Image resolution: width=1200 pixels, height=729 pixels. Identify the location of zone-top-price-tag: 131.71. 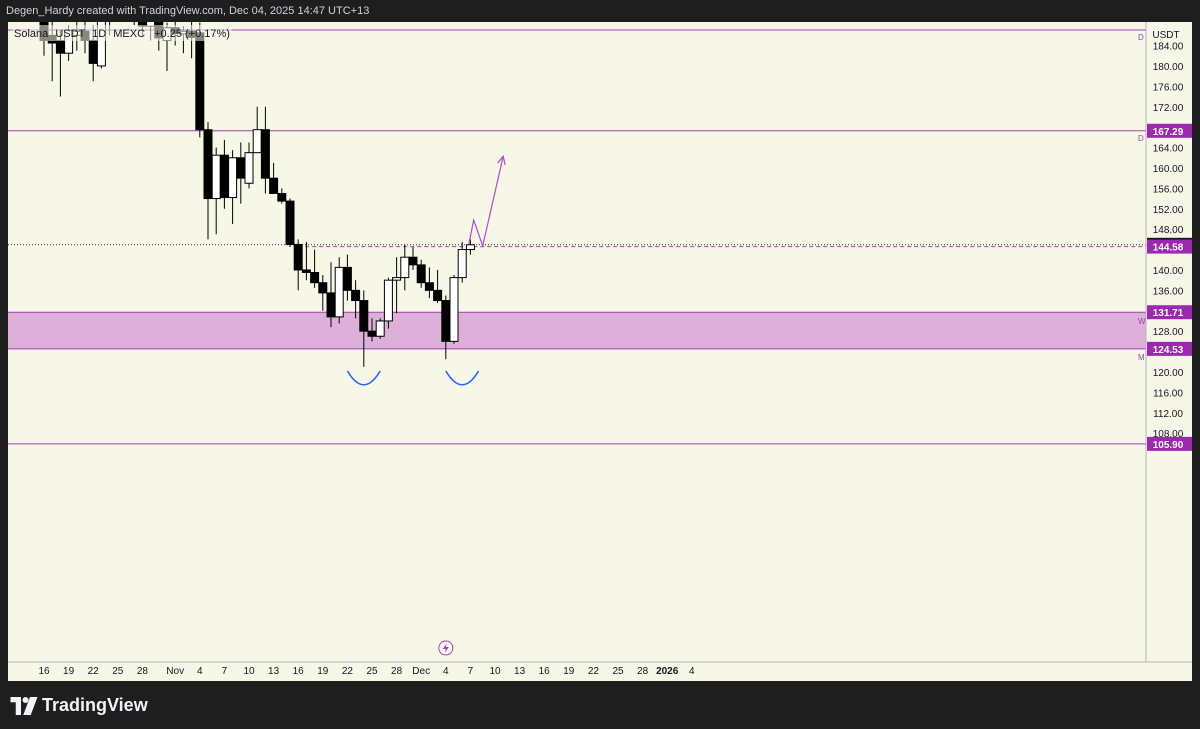
(1168, 313).